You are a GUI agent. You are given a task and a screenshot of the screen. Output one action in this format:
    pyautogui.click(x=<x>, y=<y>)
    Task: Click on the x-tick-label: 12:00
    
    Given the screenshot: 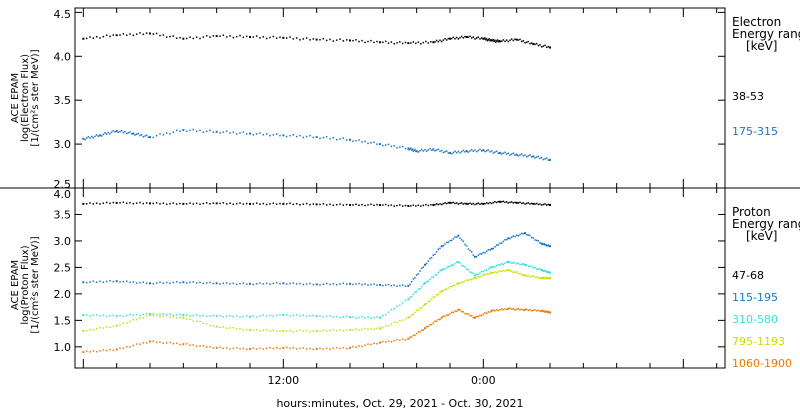 What is the action you would take?
    pyautogui.click(x=283, y=380)
    